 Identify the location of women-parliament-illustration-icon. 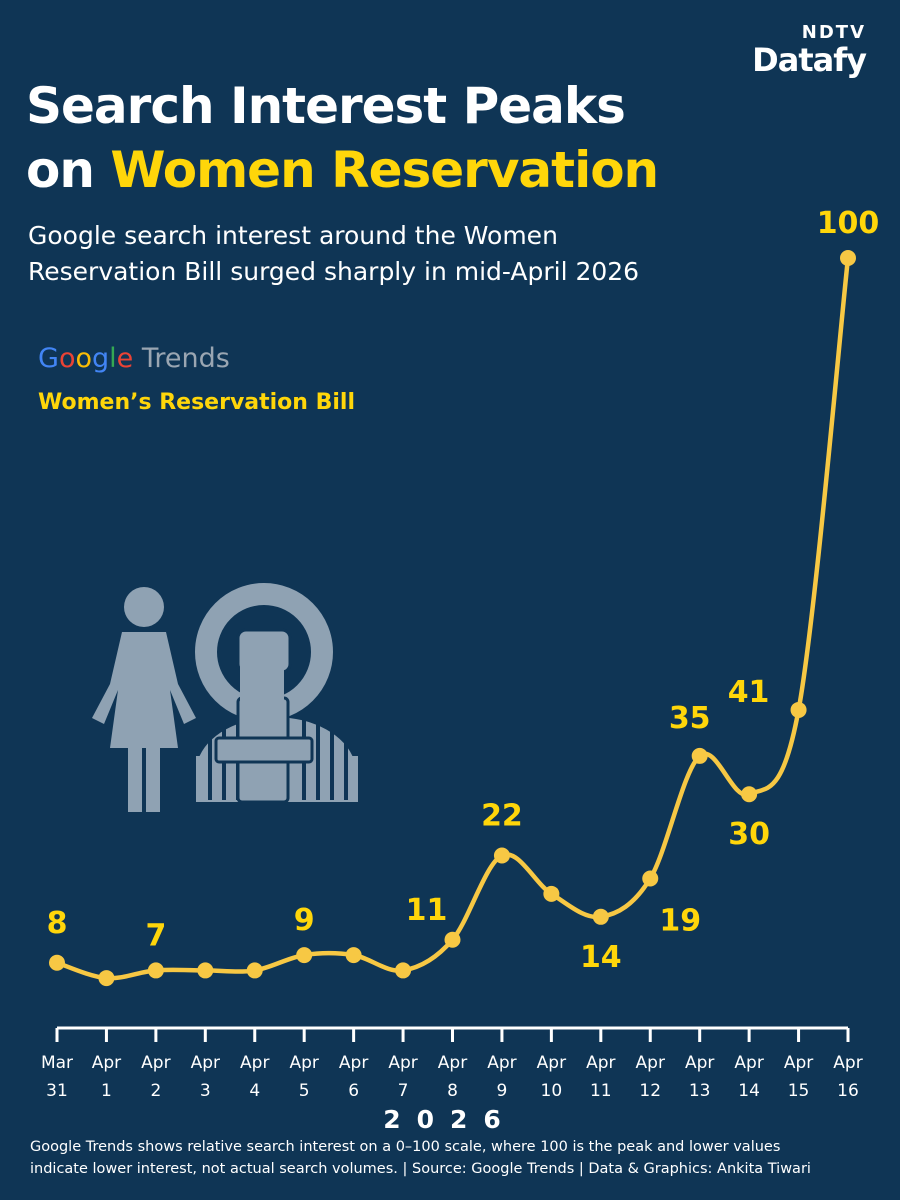
(225, 697).